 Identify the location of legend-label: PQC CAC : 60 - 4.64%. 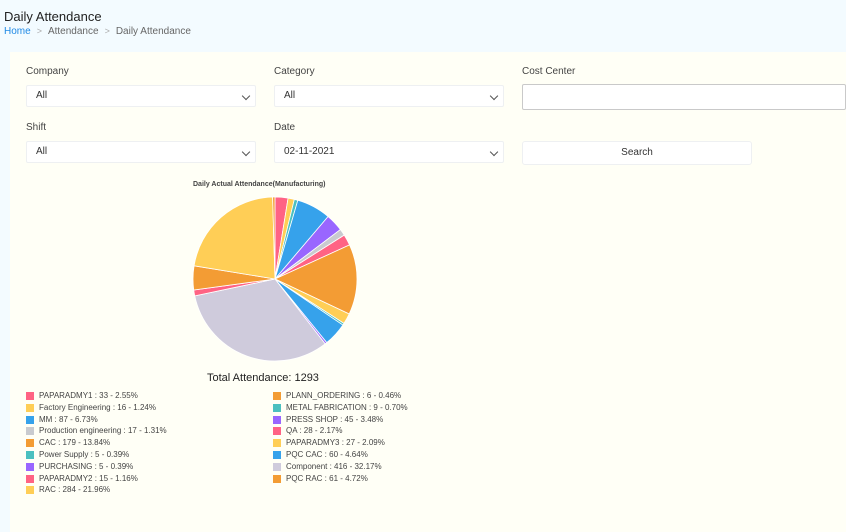
(327, 454).